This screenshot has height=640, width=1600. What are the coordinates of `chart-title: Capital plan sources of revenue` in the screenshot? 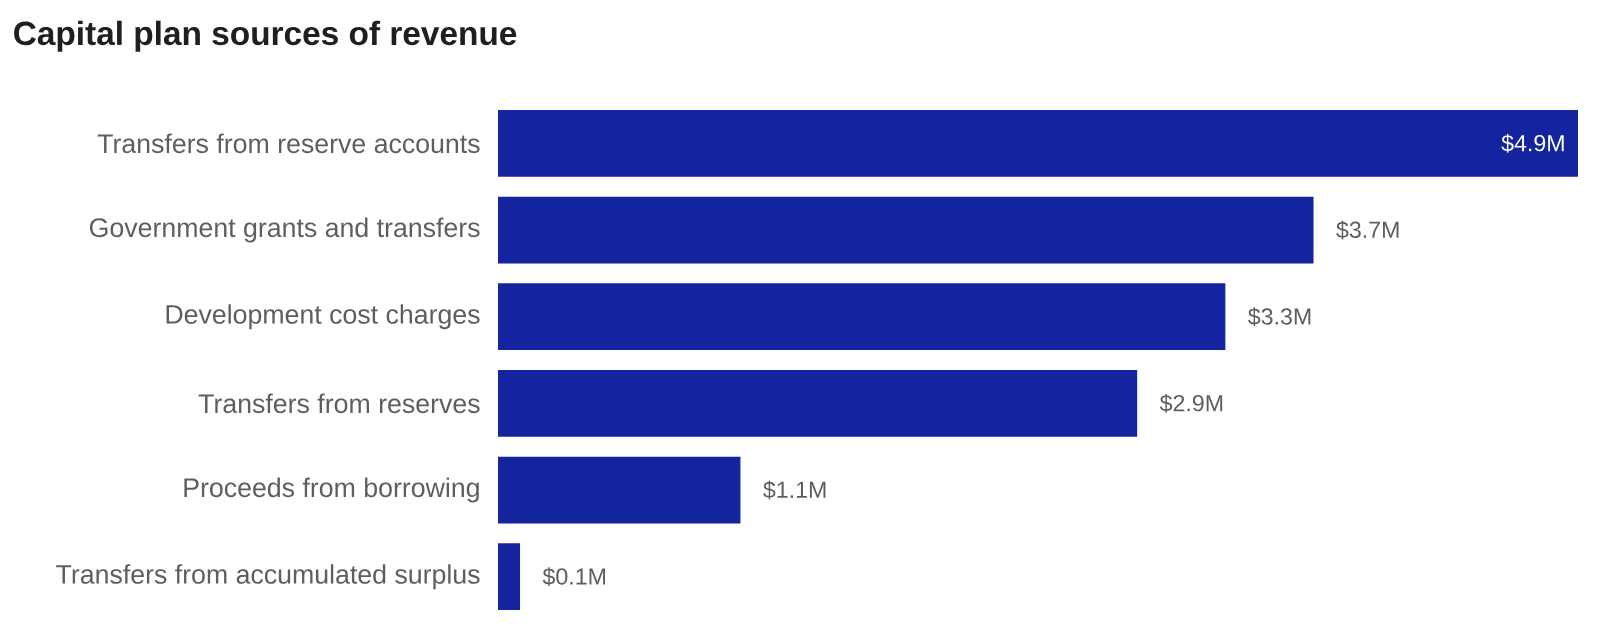 It's located at (265, 36).